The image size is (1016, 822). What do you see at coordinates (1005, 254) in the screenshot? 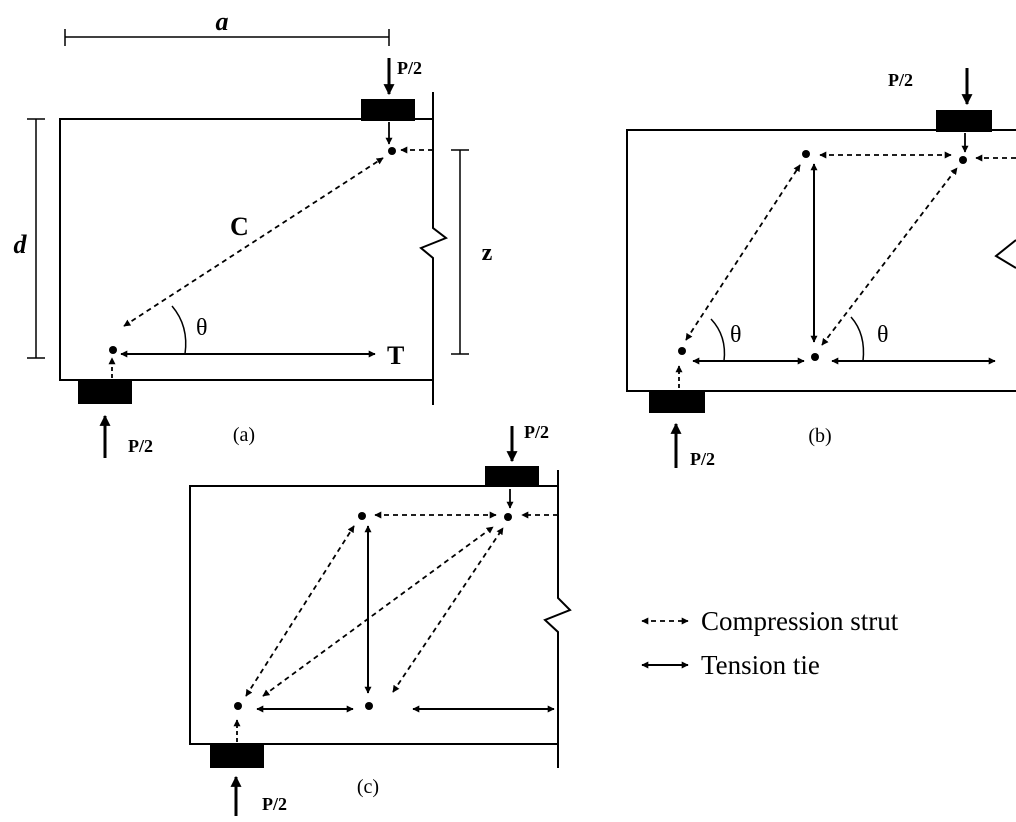
I see `beam-break-b` at bounding box center [1005, 254].